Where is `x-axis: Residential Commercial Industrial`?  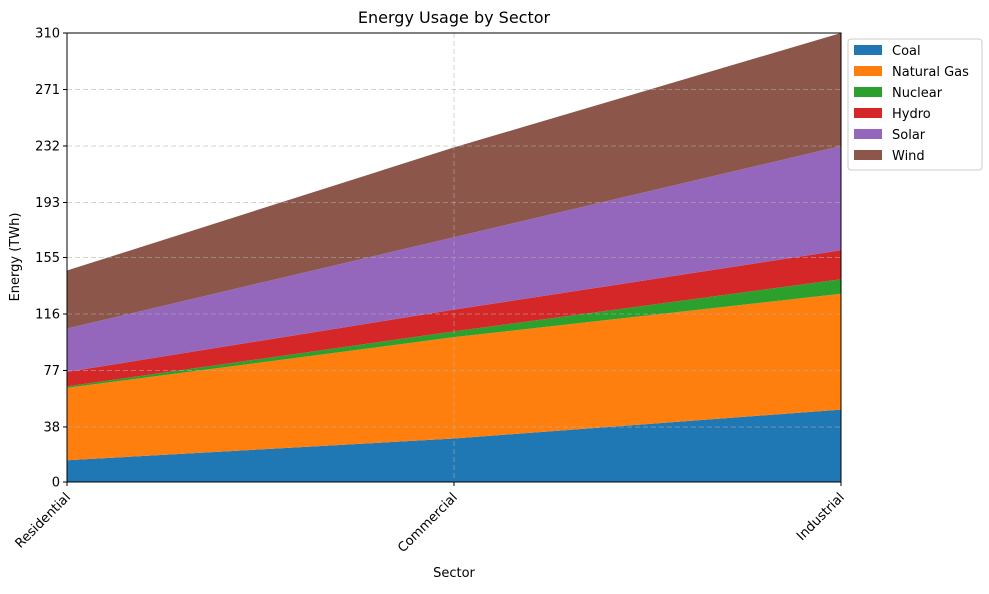
x-axis: Residential Commercial Industrial is located at coordinates (430, 519).